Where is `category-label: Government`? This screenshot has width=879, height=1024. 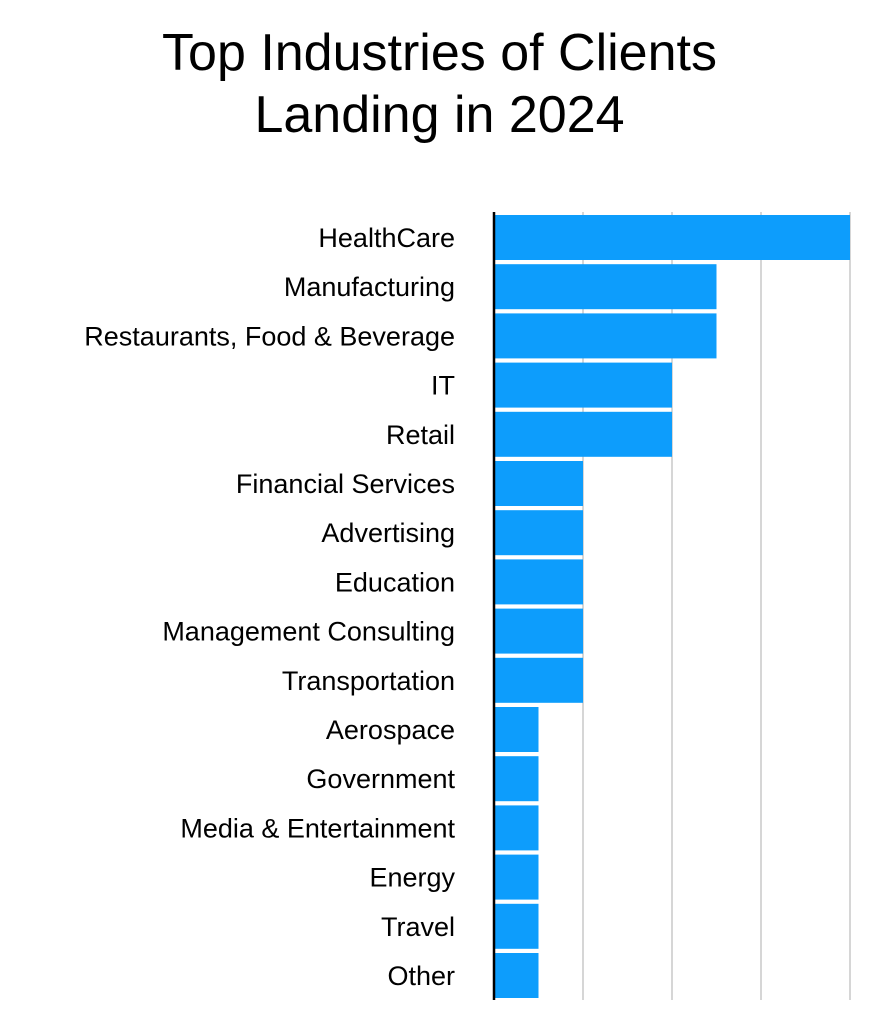
category-label: Government is located at coordinates (380, 779).